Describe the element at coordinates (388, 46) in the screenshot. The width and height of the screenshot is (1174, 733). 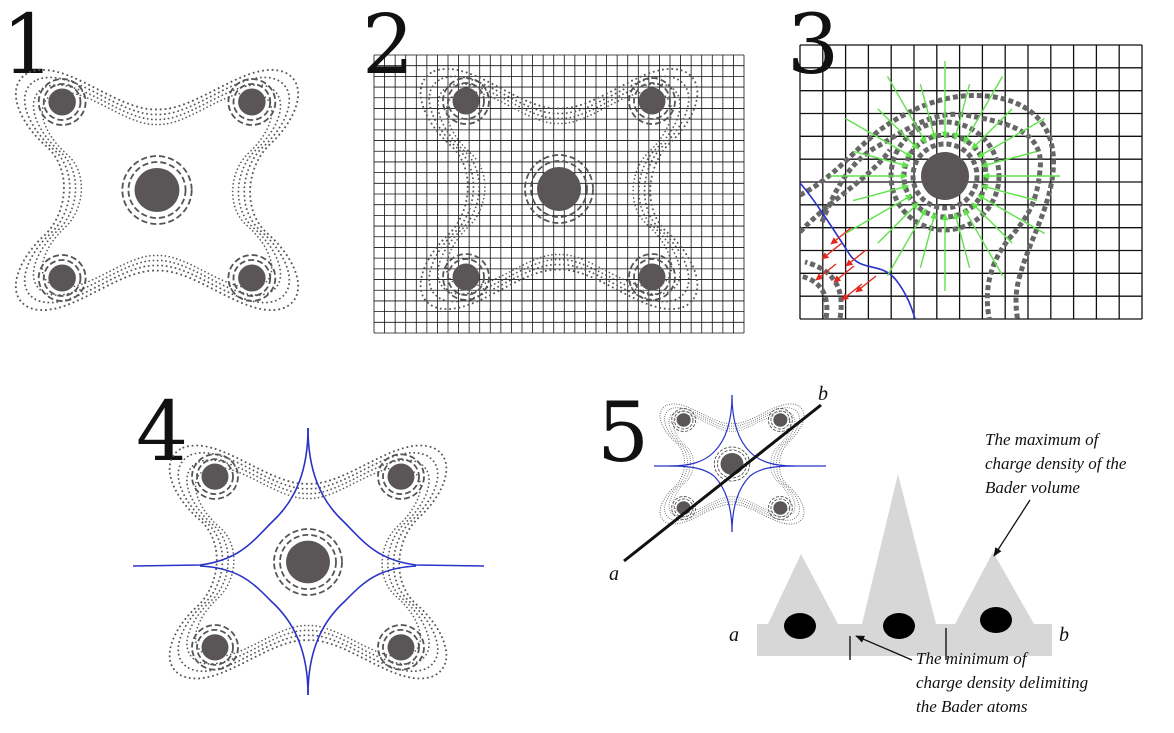
I see `panel-number-2: 2` at that location.